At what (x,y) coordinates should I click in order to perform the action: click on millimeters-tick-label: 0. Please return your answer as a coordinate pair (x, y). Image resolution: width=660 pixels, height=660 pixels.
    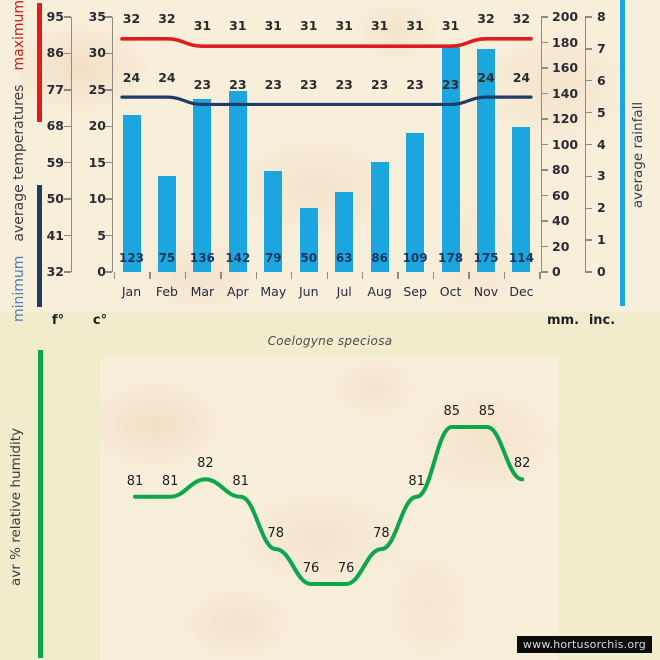
    Looking at the image, I should click on (556, 271).